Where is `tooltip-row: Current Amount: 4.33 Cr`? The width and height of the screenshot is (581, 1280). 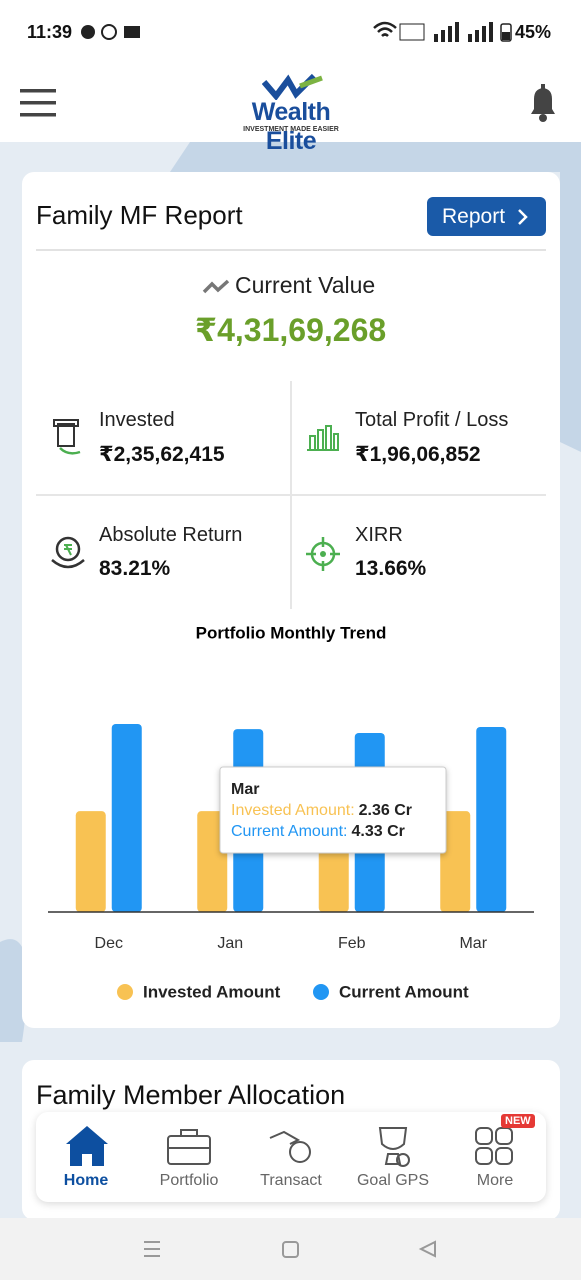 tooltip-row: Current Amount: 4.33 Cr is located at coordinates (318, 831).